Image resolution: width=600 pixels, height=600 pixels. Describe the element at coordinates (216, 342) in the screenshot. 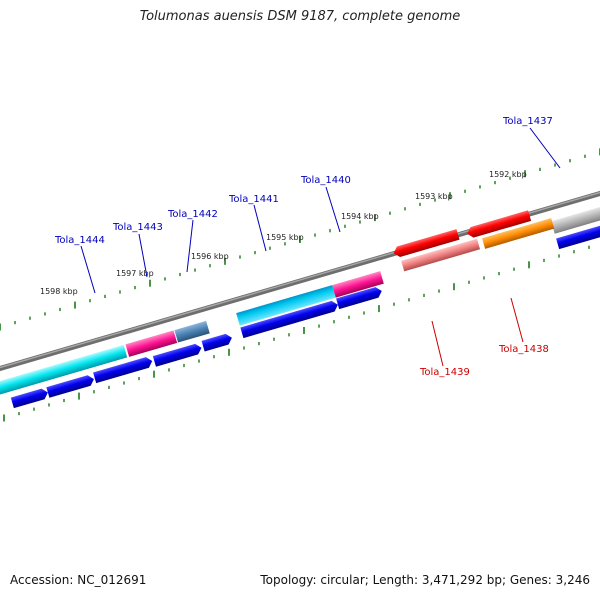

I see `cds-arrow-tola1442` at that location.